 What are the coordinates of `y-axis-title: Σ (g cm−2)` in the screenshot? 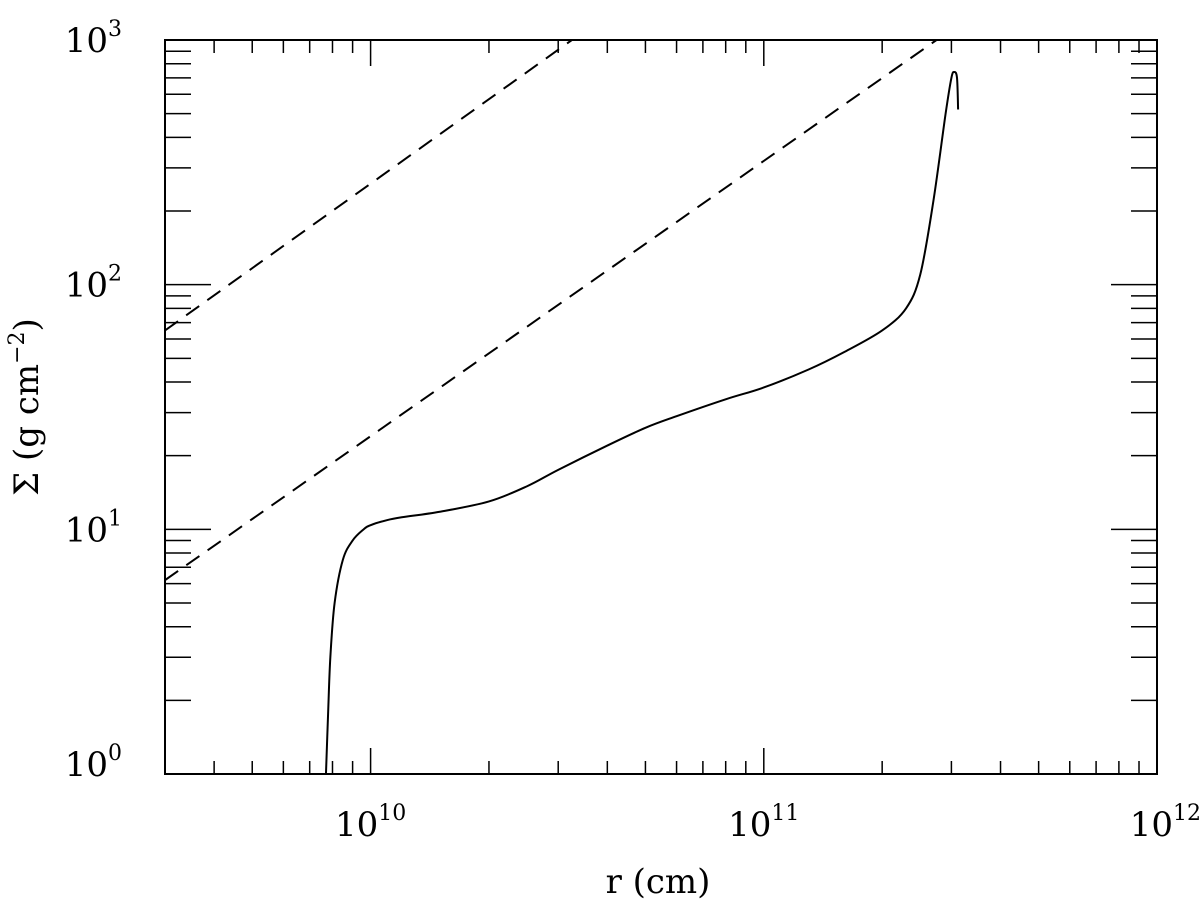 It's located at (26, 407).